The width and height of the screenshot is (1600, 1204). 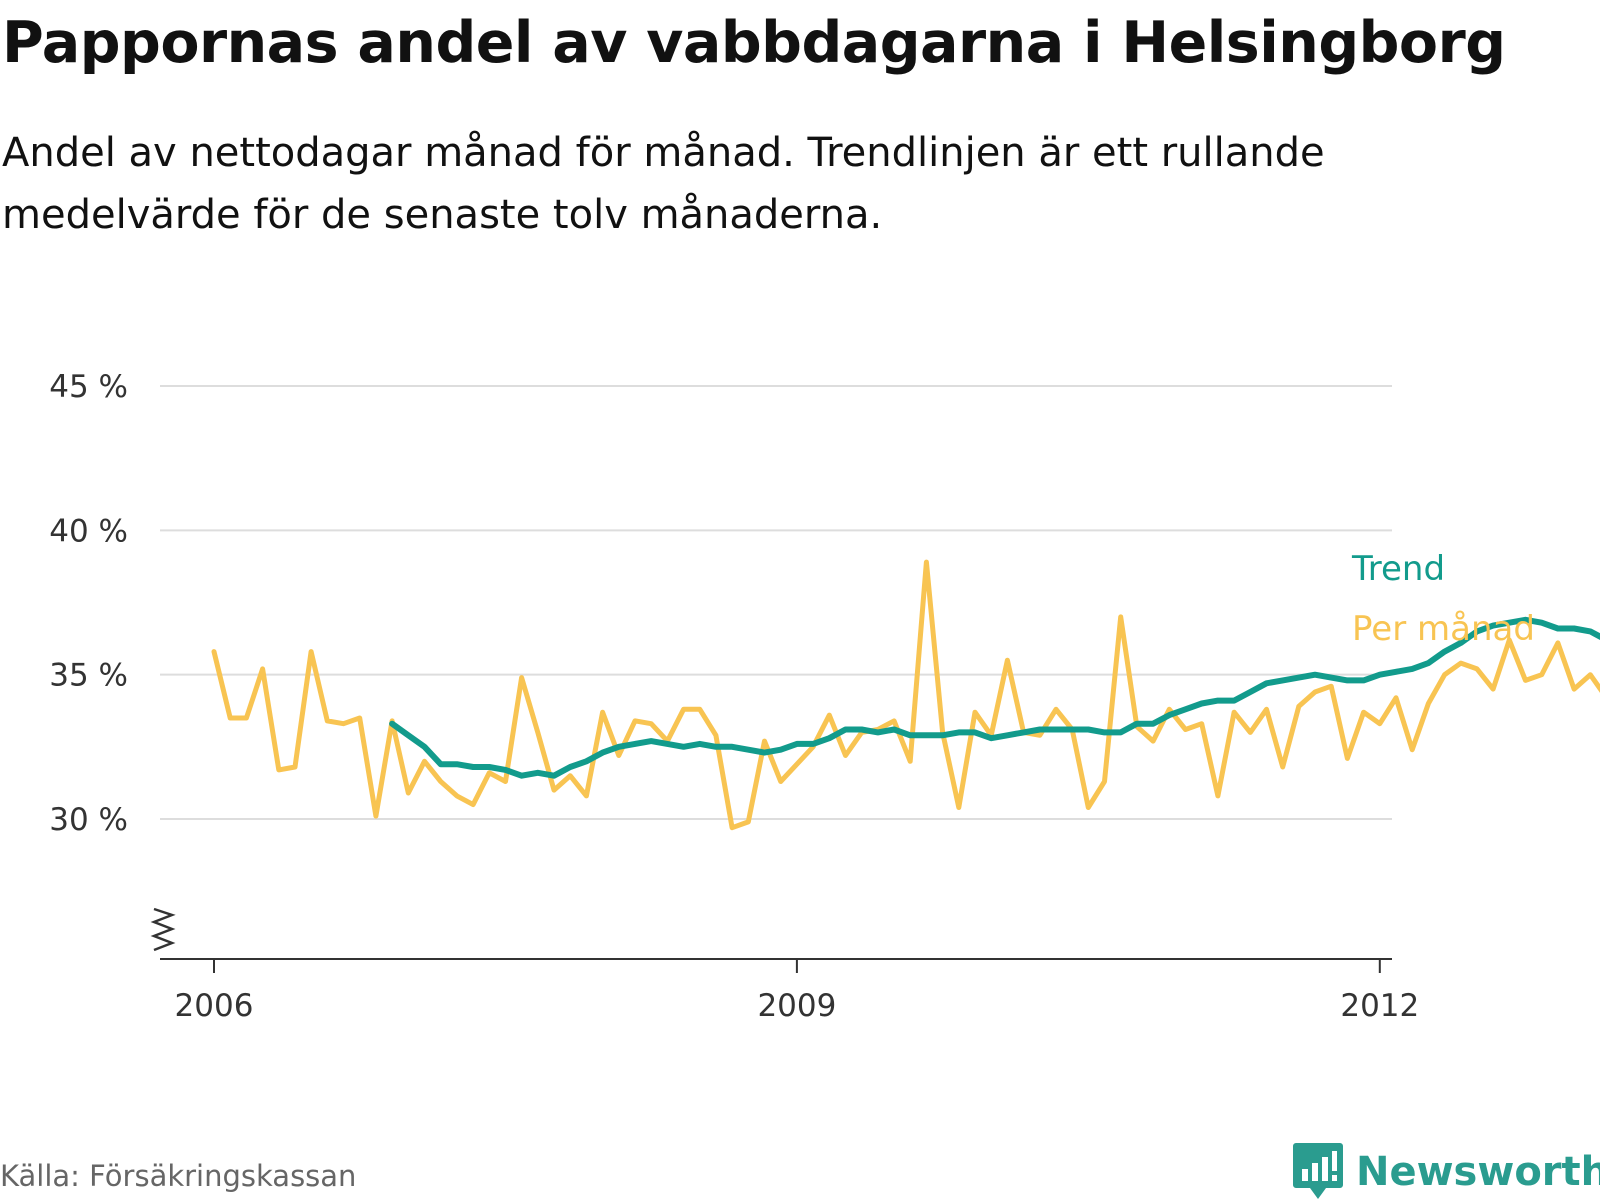 I want to click on brand-name: Newsworthy, so click(x=1478, y=1172).